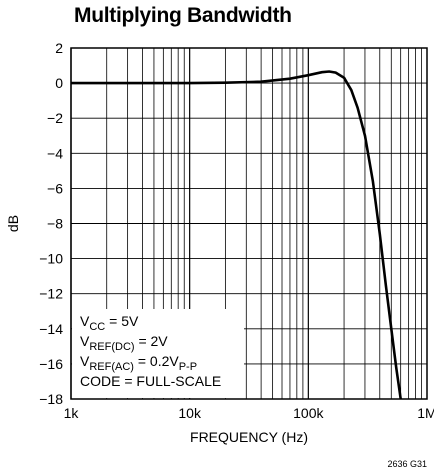 The width and height of the screenshot is (434, 472). What do you see at coordinates (55, 153) in the screenshot?
I see `y-tick-label: −4` at bounding box center [55, 153].